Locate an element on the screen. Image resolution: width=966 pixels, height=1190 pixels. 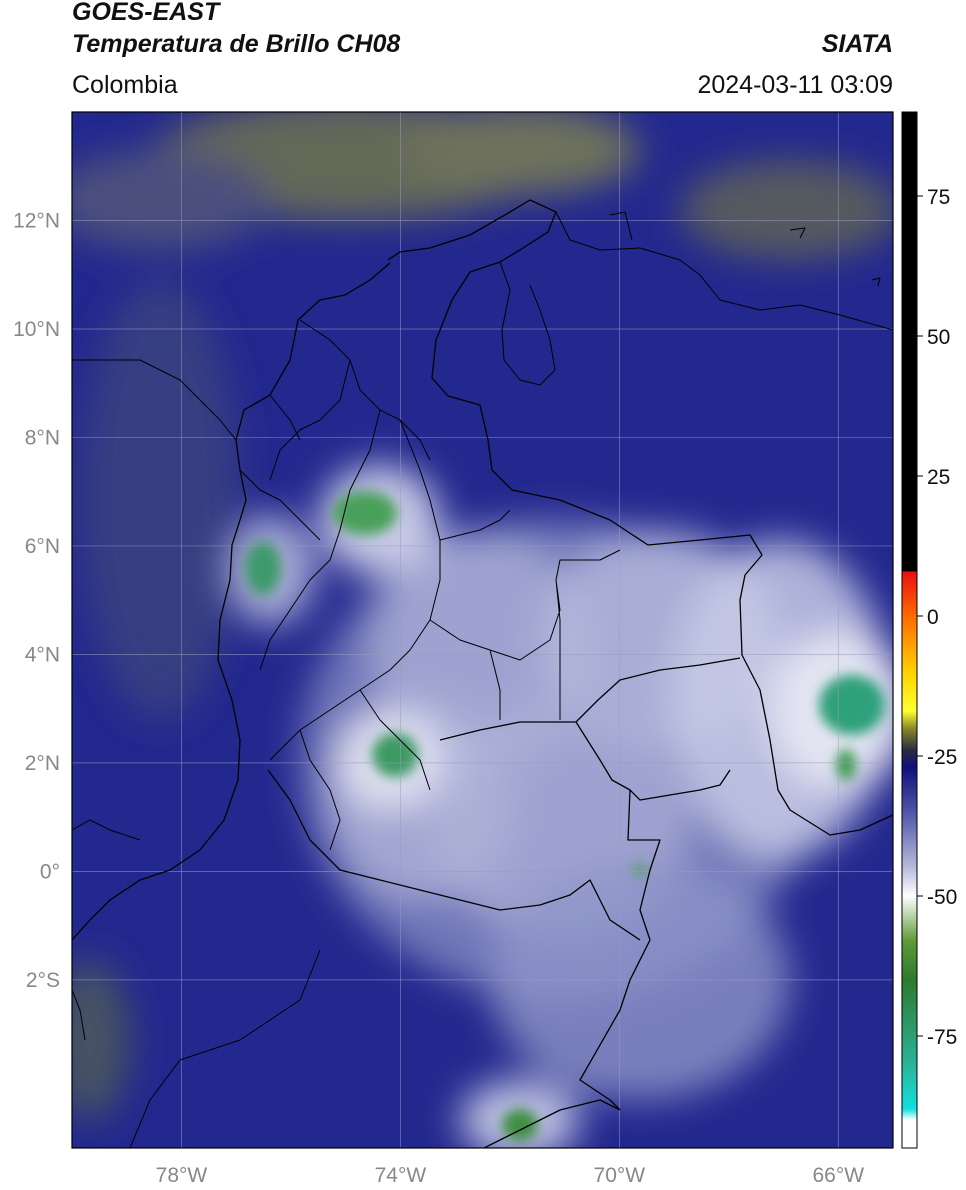
colorbar-ticks: 75 50 25 0 -25 -50 -75 is located at coordinates (937, 617).